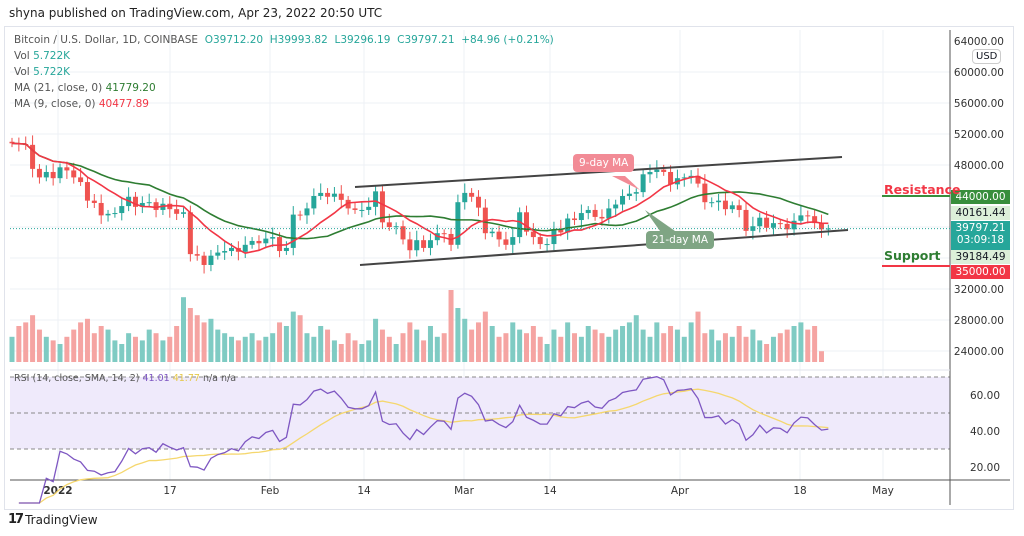 This screenshot has height=536, width=1024. What do you see at coordinates (985, 432) in the screenshot?
I see `rsi-tick: 40.00` at bounding box center [985, 432].